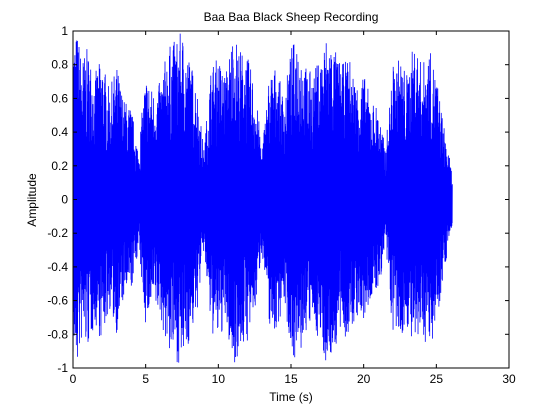 The height and width of the screenshot is (414, 560). Describe the element at coordinates (73, 379) in the screenshot. I see `x-tick-label: 0` at that location.